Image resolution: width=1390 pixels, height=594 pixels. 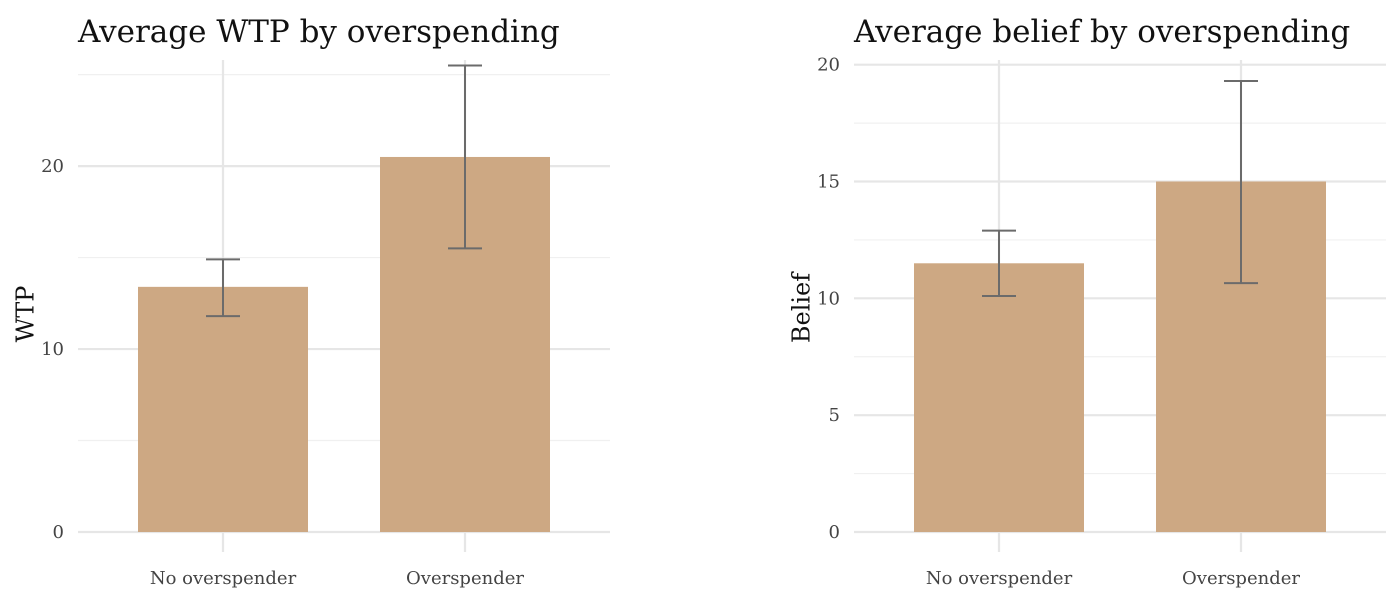 I want to click on y-axis-label: WTP, so click(x=26, y=314).